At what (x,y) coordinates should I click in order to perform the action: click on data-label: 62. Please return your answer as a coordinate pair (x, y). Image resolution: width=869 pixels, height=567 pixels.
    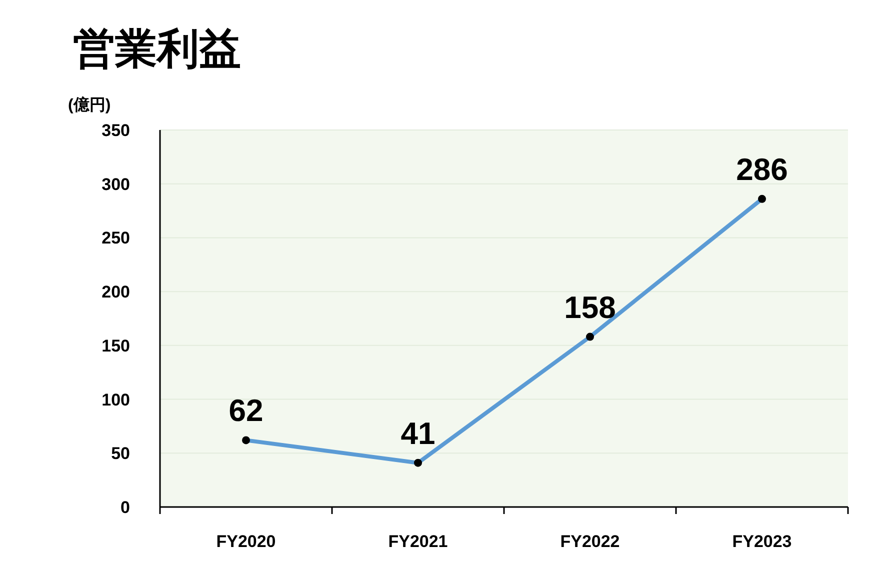
    Looking at the image, I should click on (246, 410).